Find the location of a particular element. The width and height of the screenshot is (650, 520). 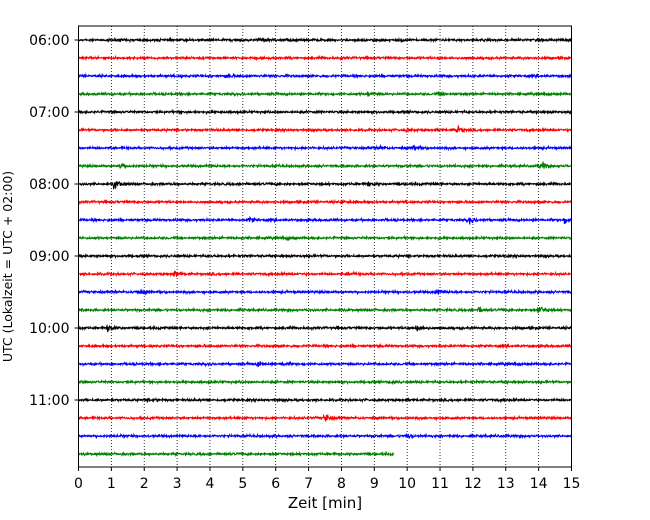

x-tick-label: 6 is located at coordinates (275, 484).